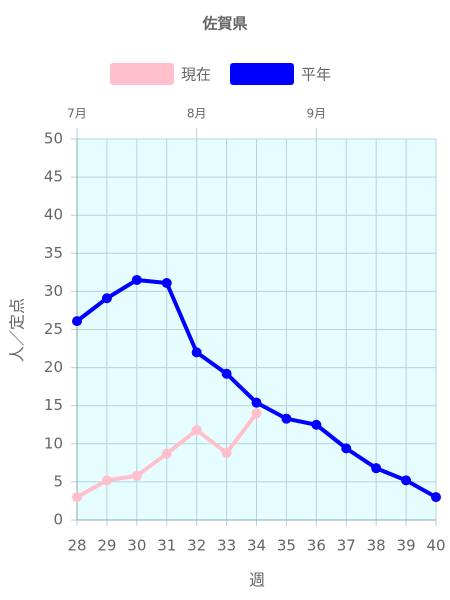 The height and width of the screenshot is (600, 450). What do you see at coordinates (53, 139) in the screenshot?
I see `y-tick-label: 50` at bounding box center [53, 139].